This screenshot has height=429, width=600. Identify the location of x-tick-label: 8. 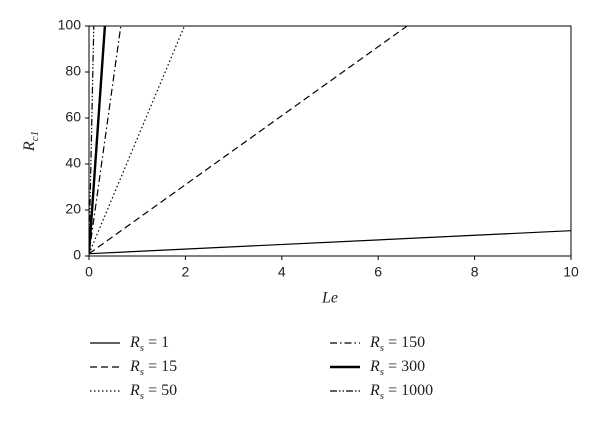
(475, 272).